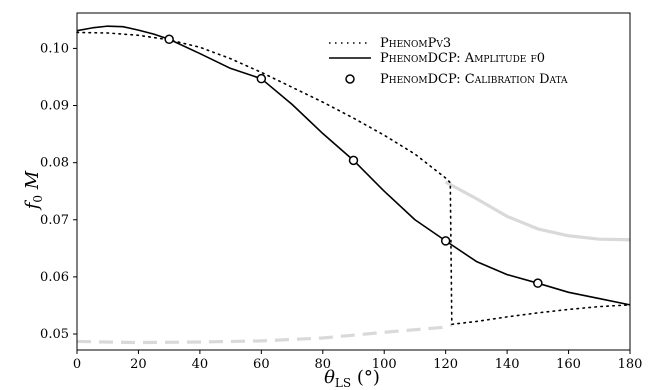  What do you see at coordinates (200, 364) in the screenshot?
I see `x-tick-label: 40` at bounding box center [200, 364].